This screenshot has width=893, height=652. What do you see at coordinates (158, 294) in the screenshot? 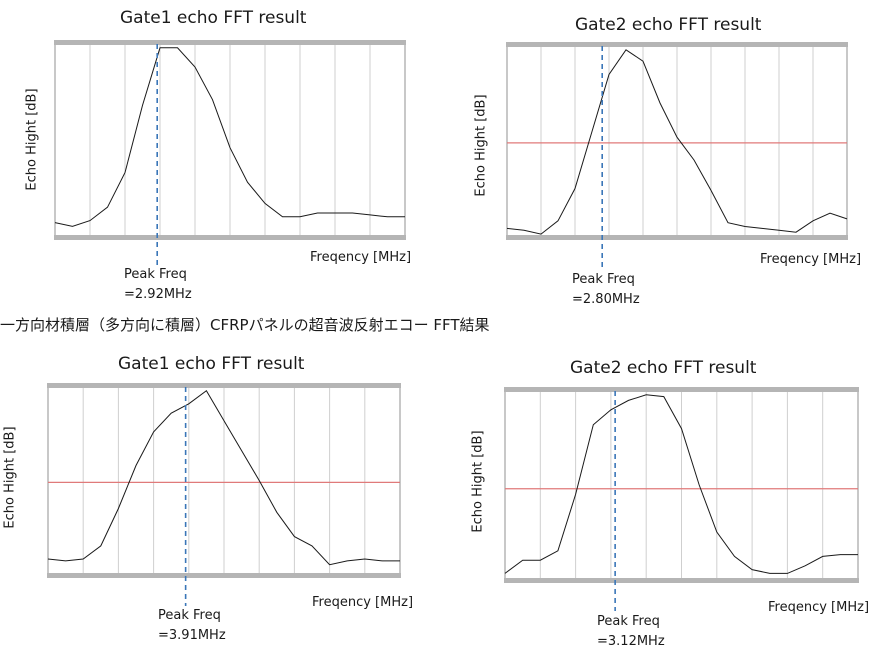
I see `peak-value: =2.92MHz` at bounding box center [158, 294].